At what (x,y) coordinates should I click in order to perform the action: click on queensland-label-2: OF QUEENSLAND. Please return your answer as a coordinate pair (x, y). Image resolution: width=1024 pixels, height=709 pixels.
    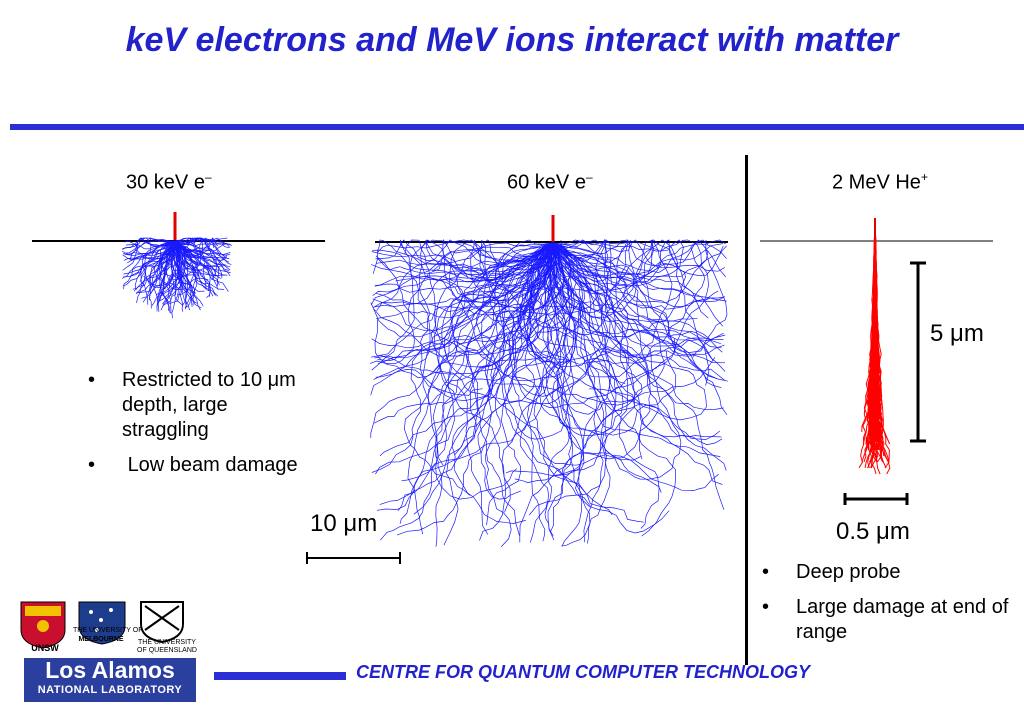
    Looking at the image, I should click on (167, 650).